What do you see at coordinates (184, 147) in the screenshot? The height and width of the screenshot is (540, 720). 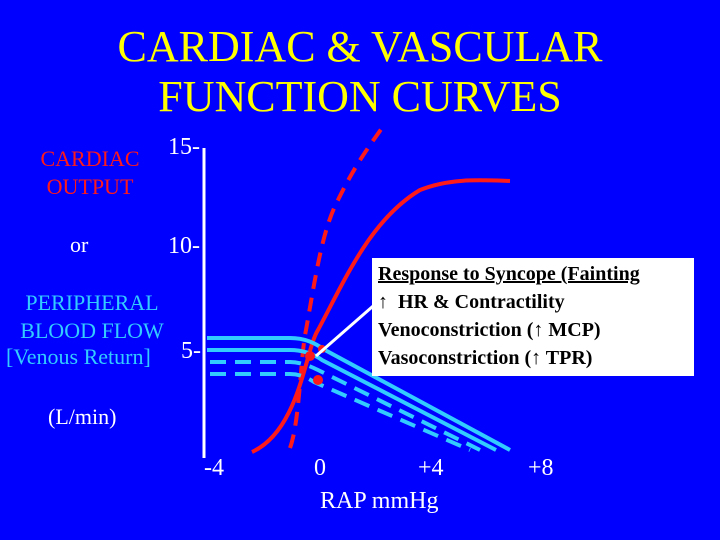 I see `y-tick-15: 15-` at bounding box center [184, 147].